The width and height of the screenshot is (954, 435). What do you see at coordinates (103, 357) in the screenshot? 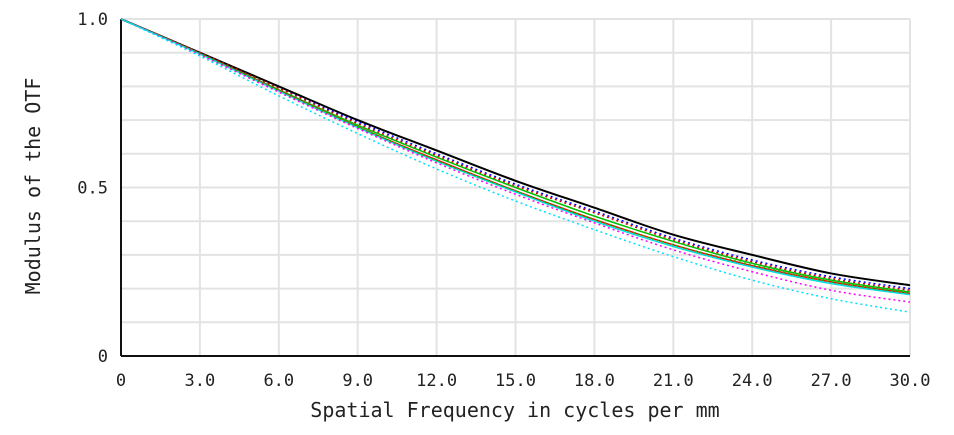
I see `y-tick-label: 0` at bounding box center [103, 357].